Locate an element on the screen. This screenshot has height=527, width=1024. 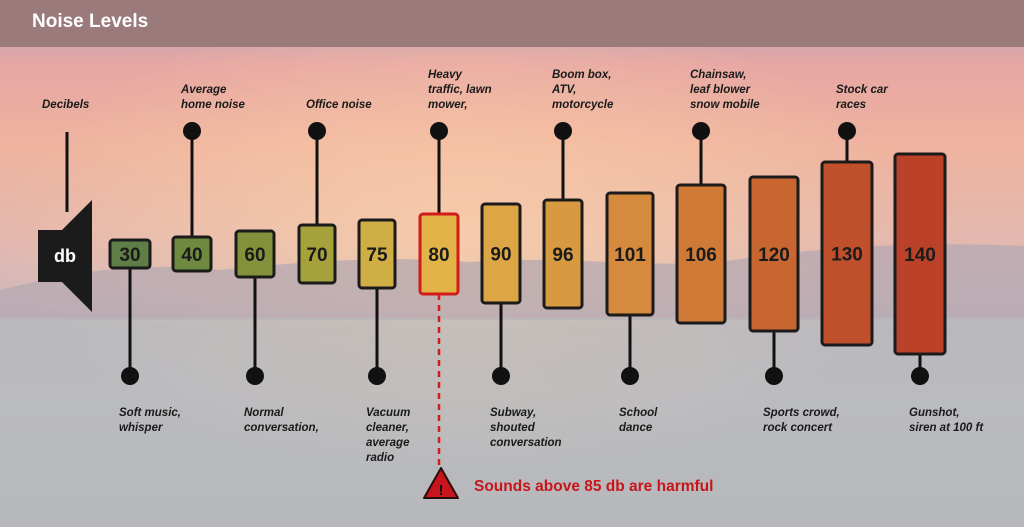
level-label-below-30: Soft music, whisper is located at coordinates (150, 420).